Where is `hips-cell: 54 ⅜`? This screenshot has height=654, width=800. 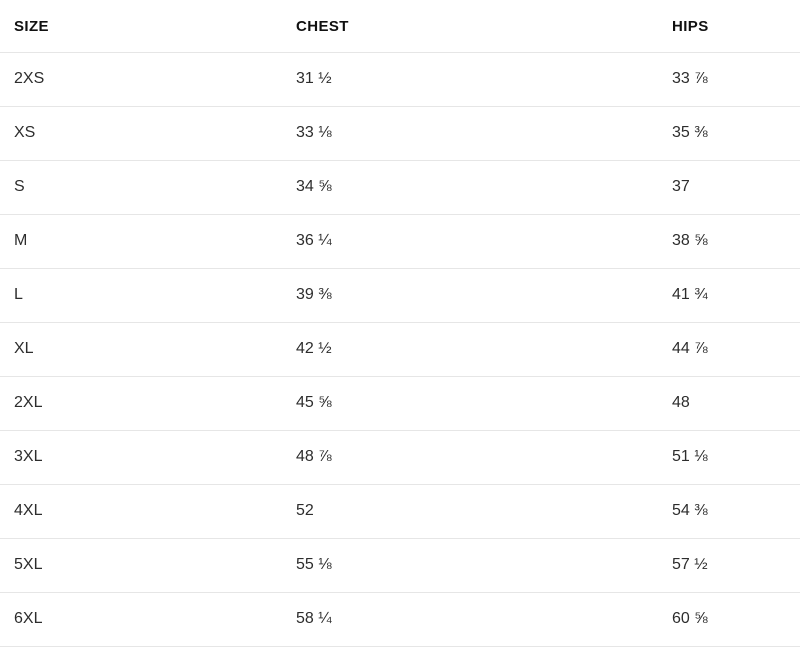
hips-cell: 54 ⅜ is located at coordinates (736, 511).